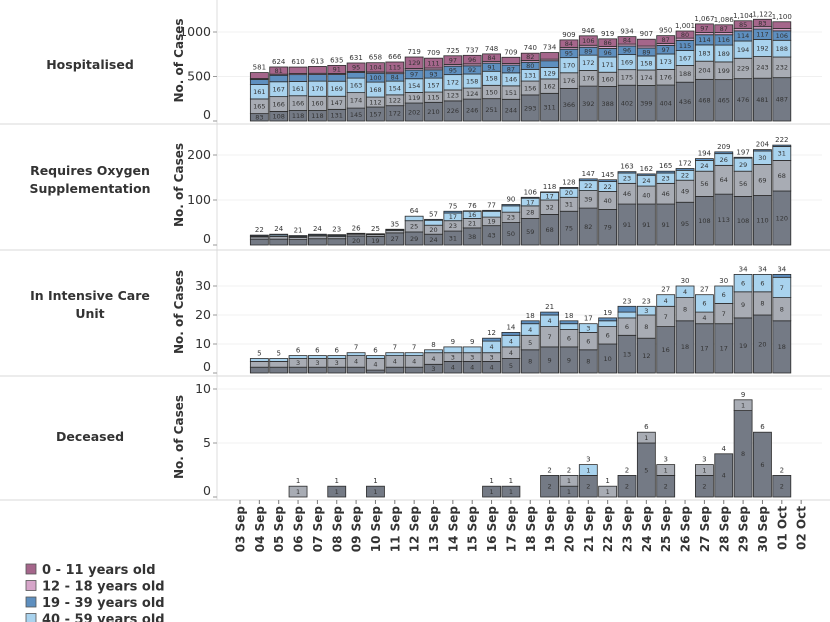 The height and width of the screenshot is (622, 830). I want to click on segment-label: 168, so click(375, 90).